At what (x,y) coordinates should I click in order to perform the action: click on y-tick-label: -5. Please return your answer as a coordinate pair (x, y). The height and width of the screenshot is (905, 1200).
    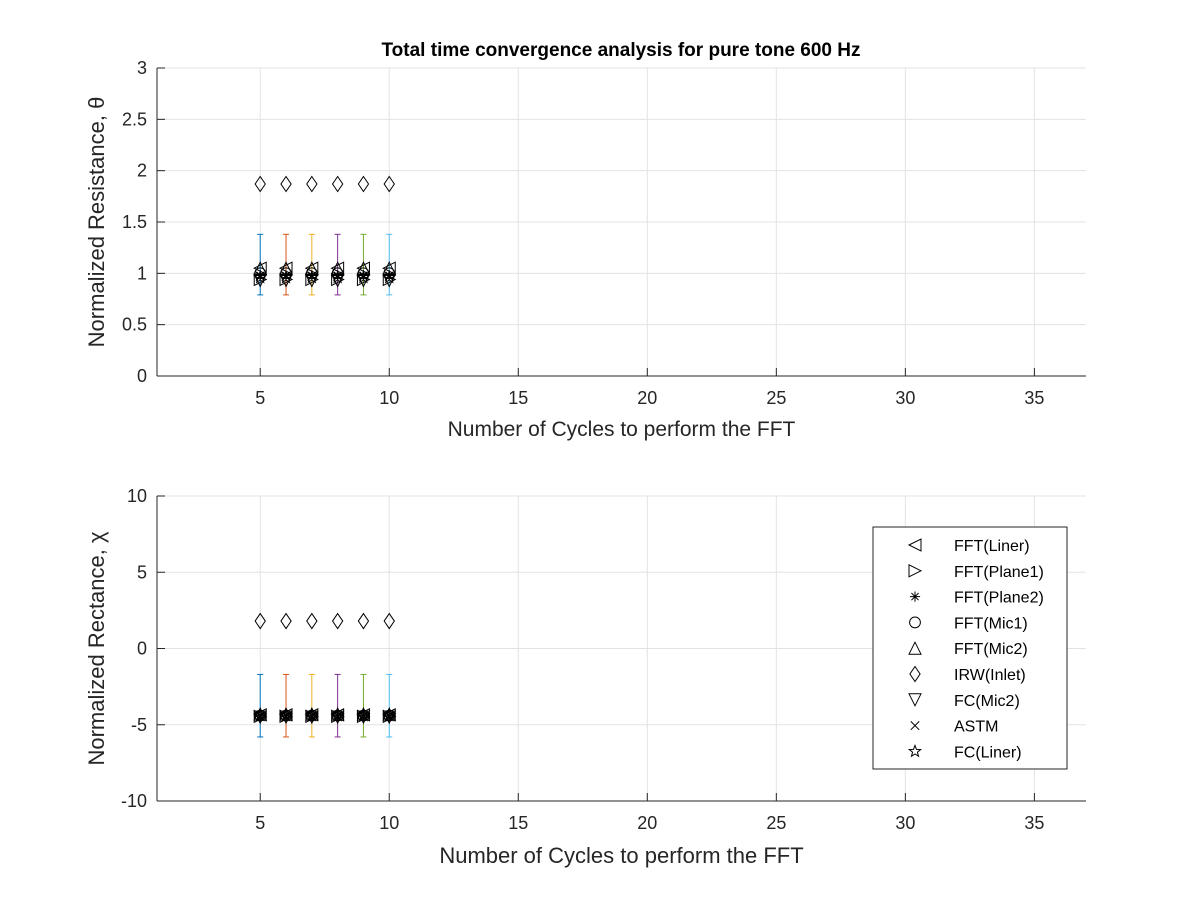
    Looking at the image, I should click on (139, 725).